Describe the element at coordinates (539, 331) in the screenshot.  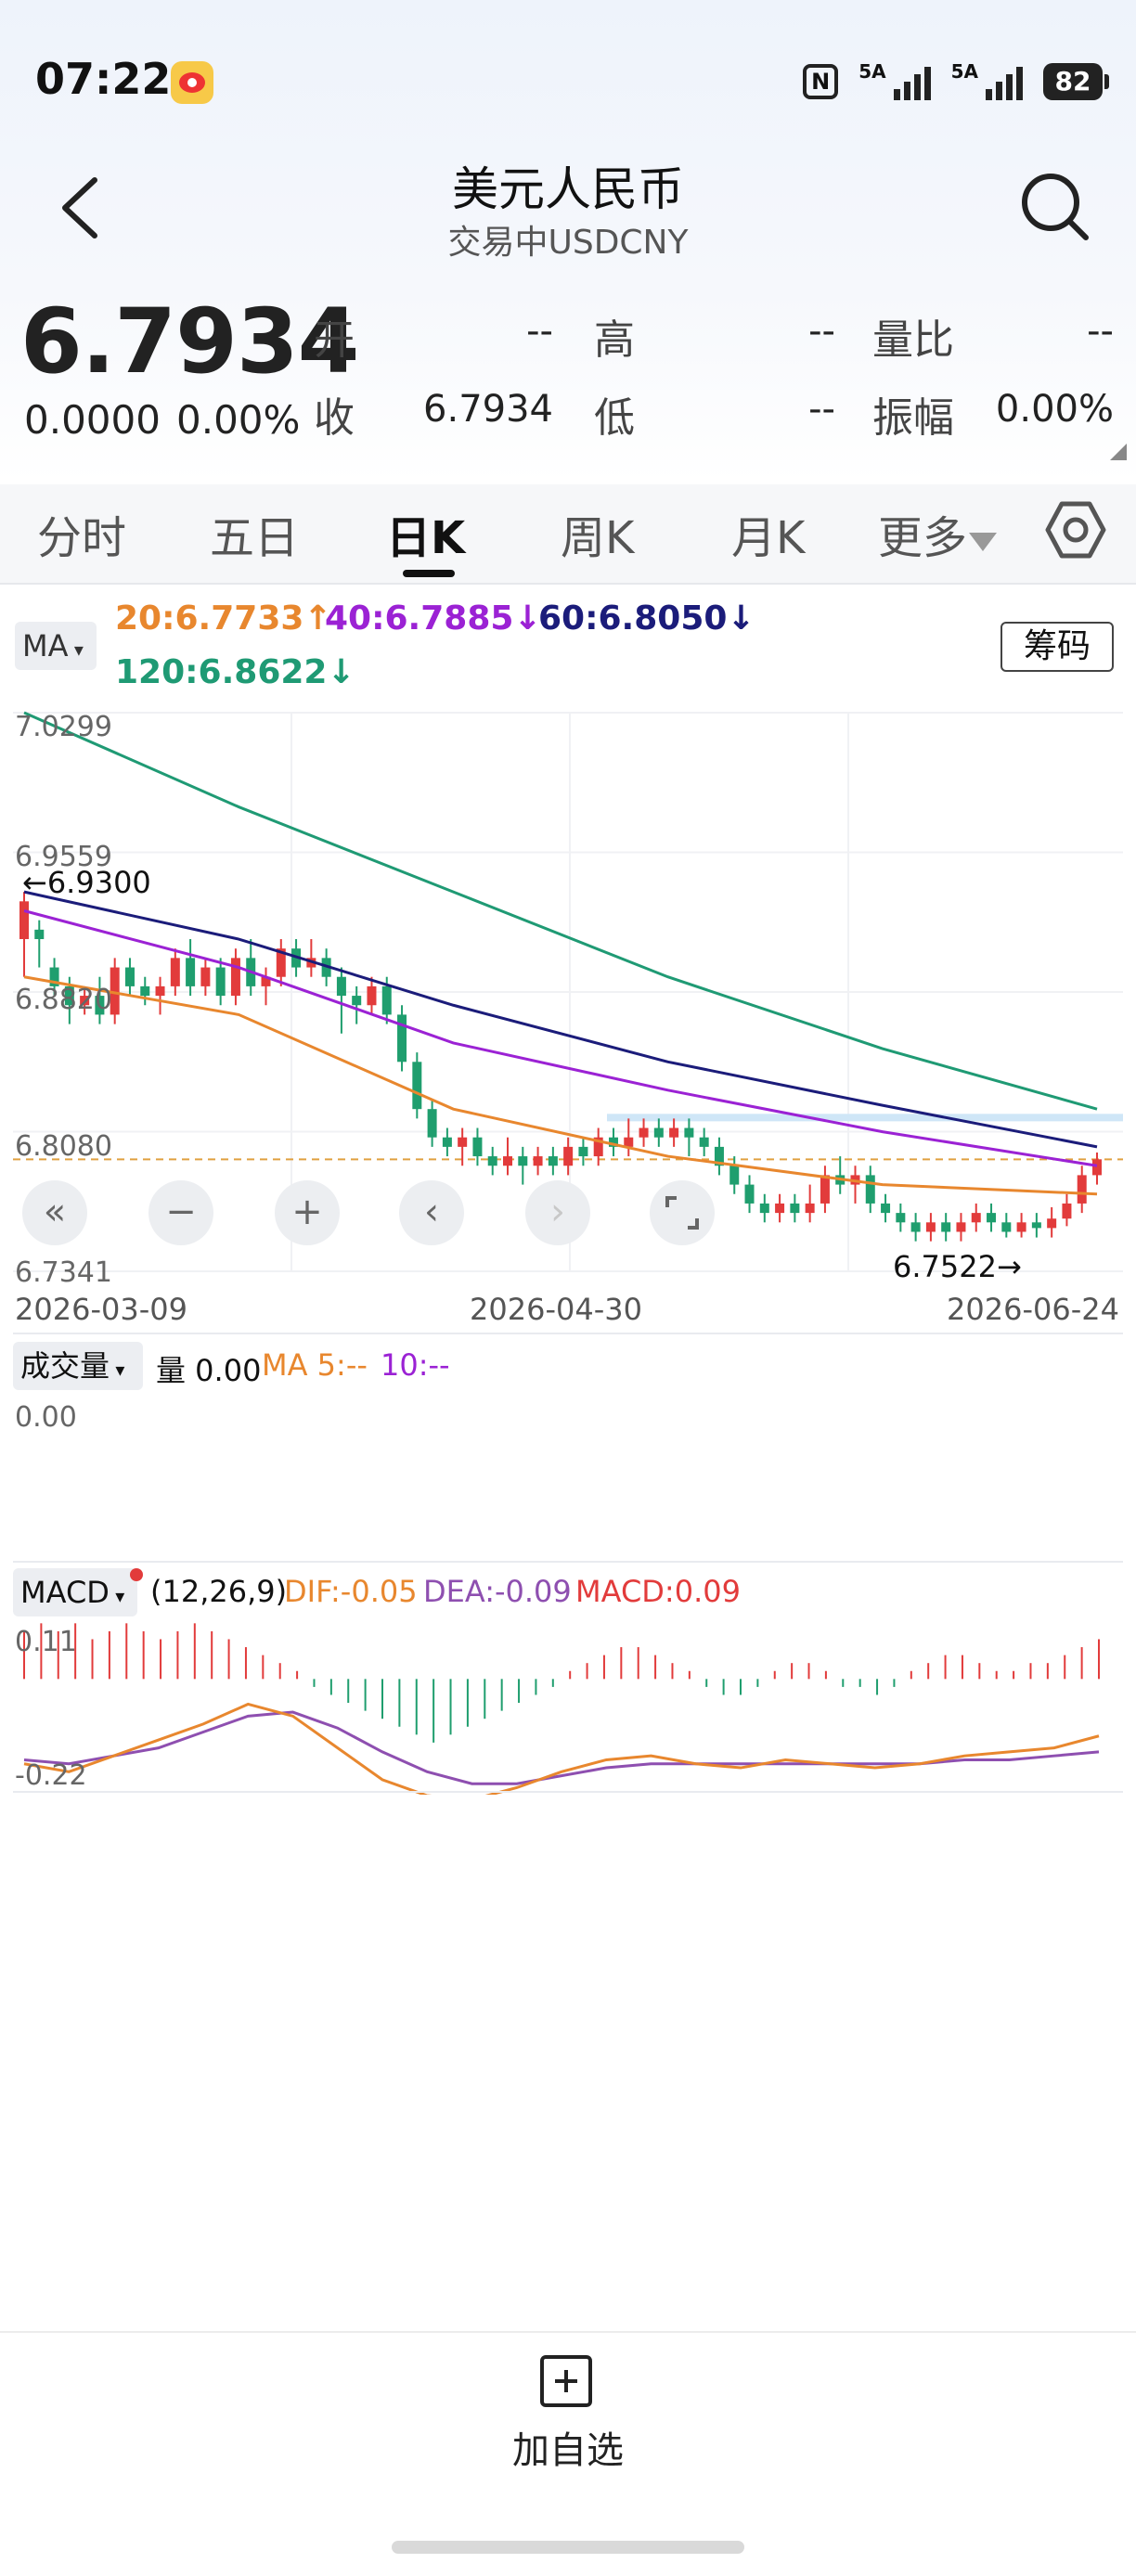
I see `open-value: --` at that location.